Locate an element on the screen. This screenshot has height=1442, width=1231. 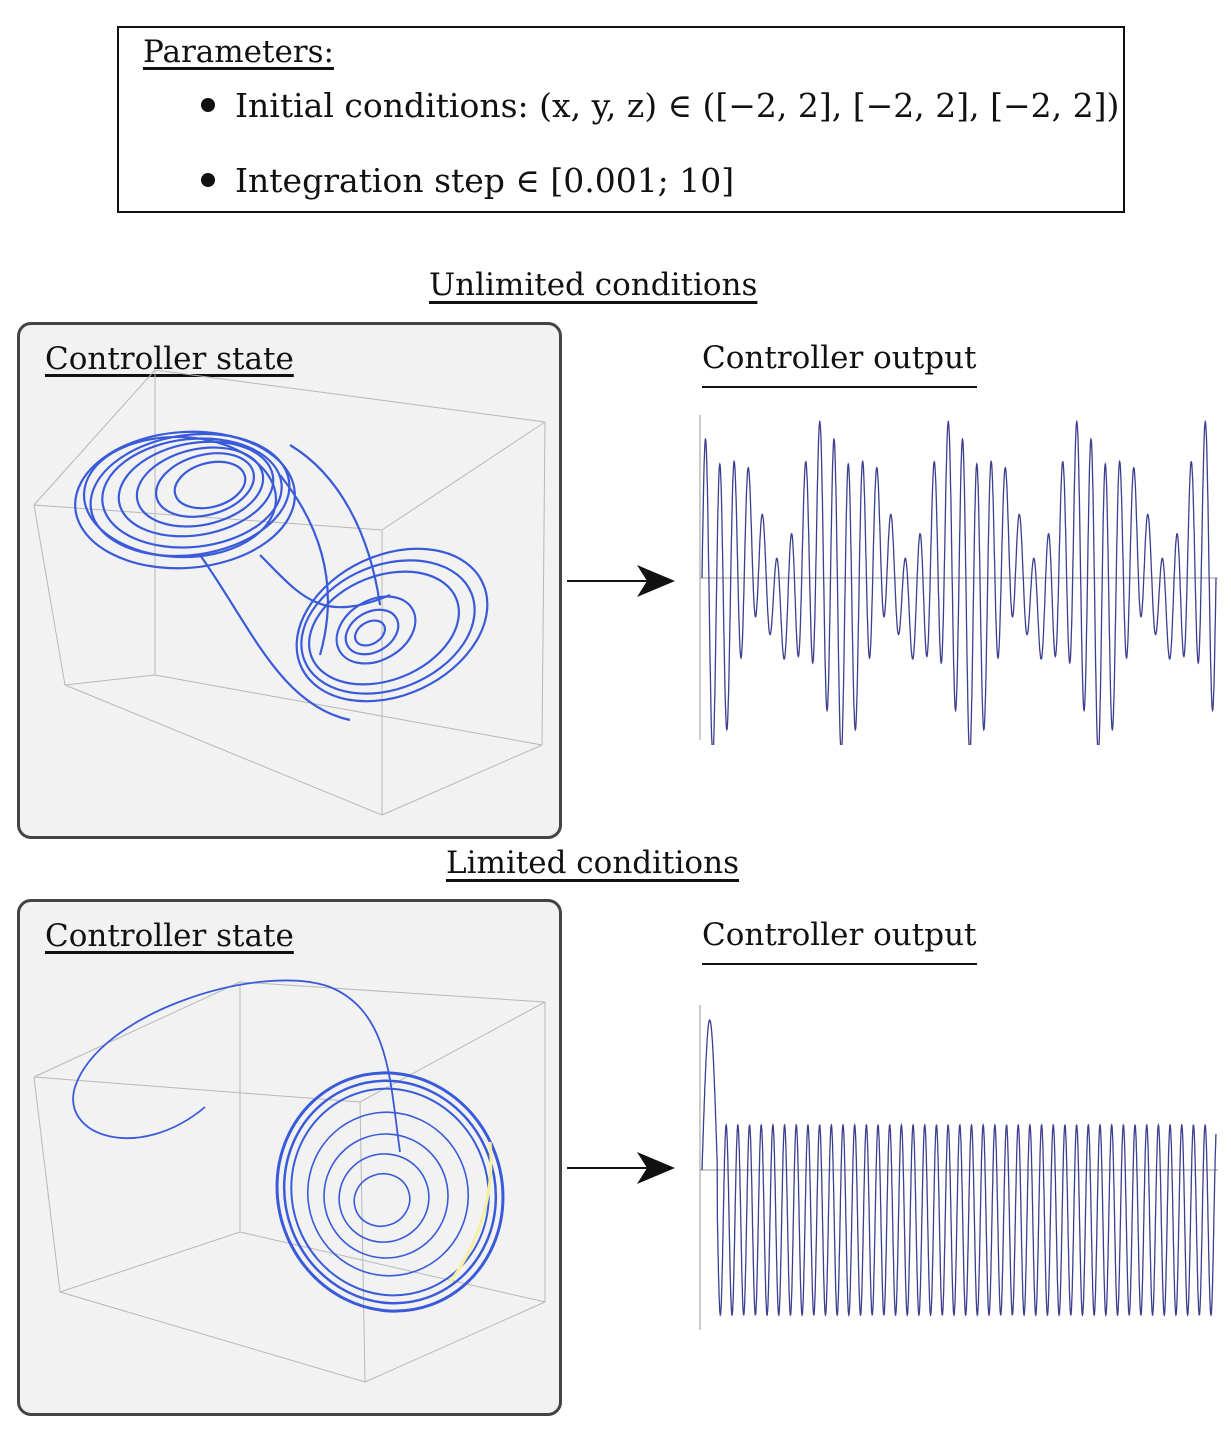
section-title-limited: Limited conditions is located at coordinates (592, 863).